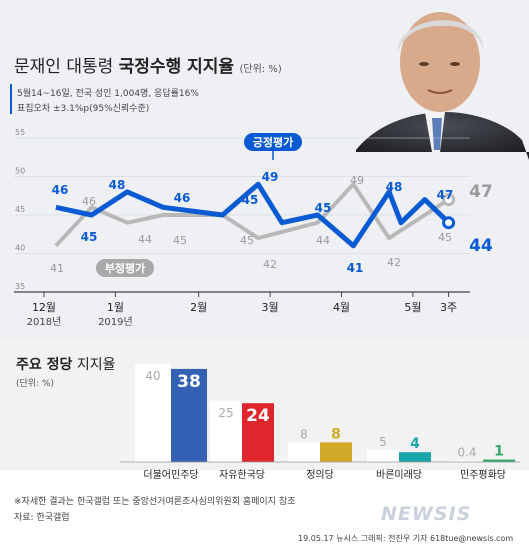 This screenshot has width=529, height=547. Describe the element at coordinates (415, 444) in the screenshot. I see `current-value-label: 4` at that location.